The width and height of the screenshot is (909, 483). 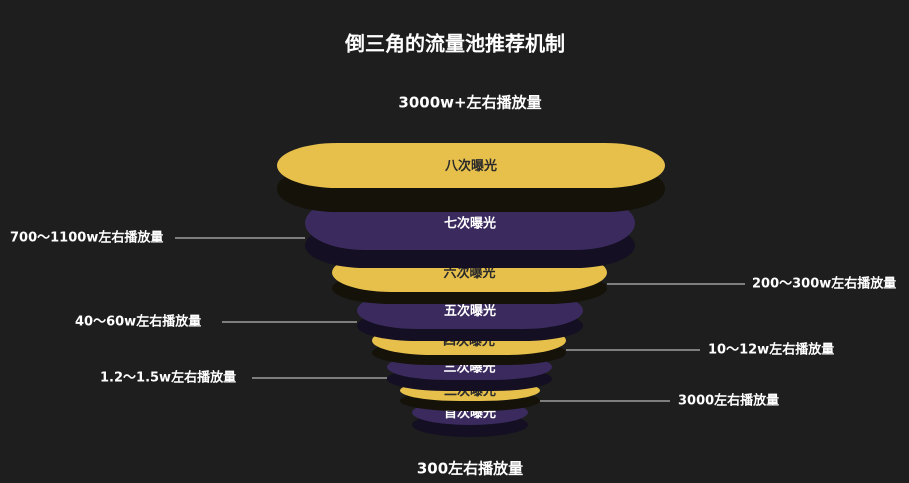 What do you see at coordinates (168, 378) in the screenshot?
I see `annotation: 1.2～1.5w左右播放量` at bounding box center [168, 378].